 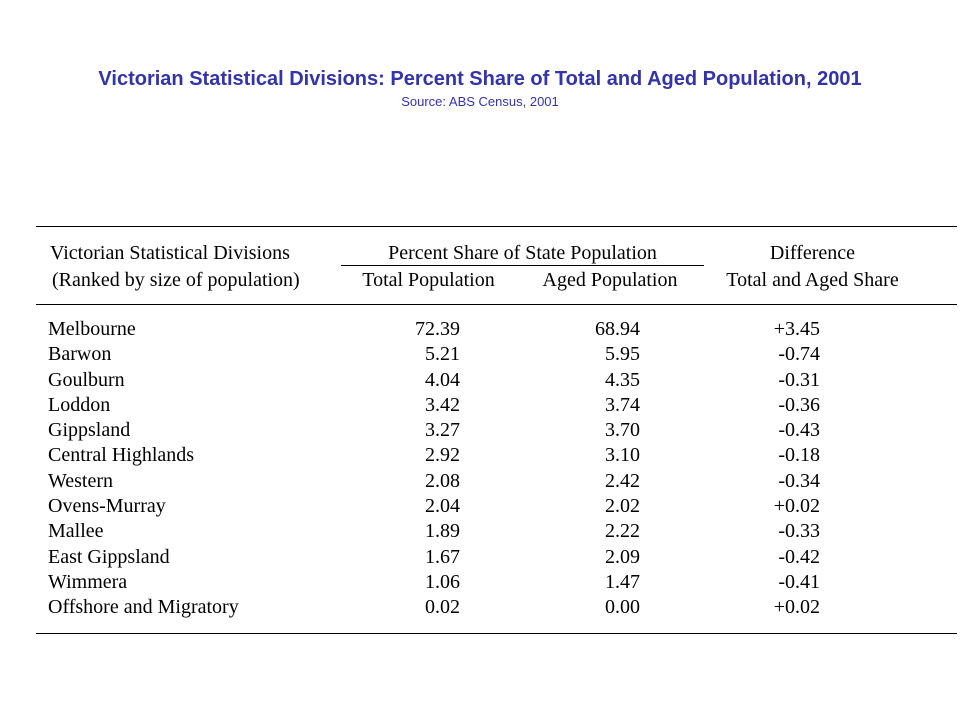 I want to click on table-row: Central Highlands 2.92 3.10 -0.18, so click(x=480, y=456).